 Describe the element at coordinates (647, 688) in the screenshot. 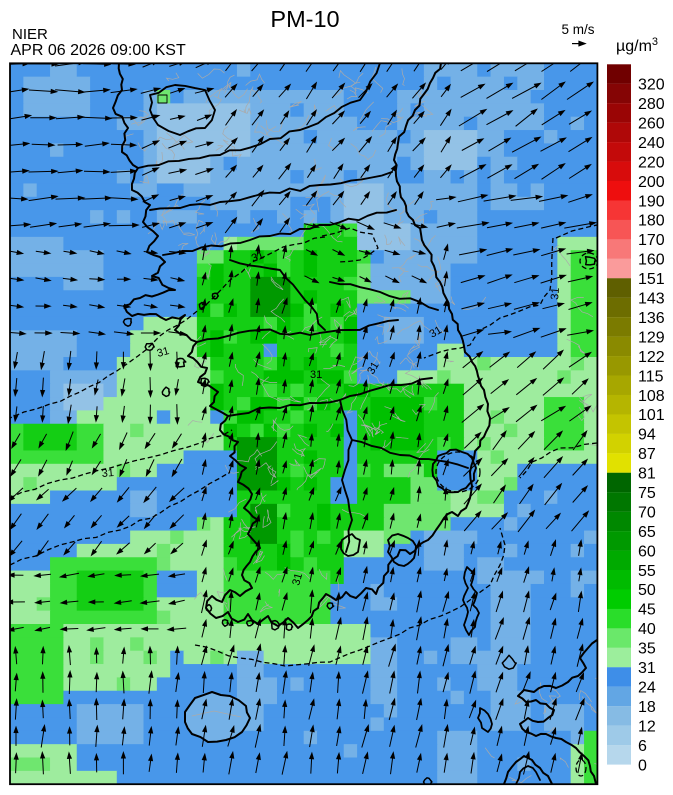

I see `svg-text: 24` at that location.